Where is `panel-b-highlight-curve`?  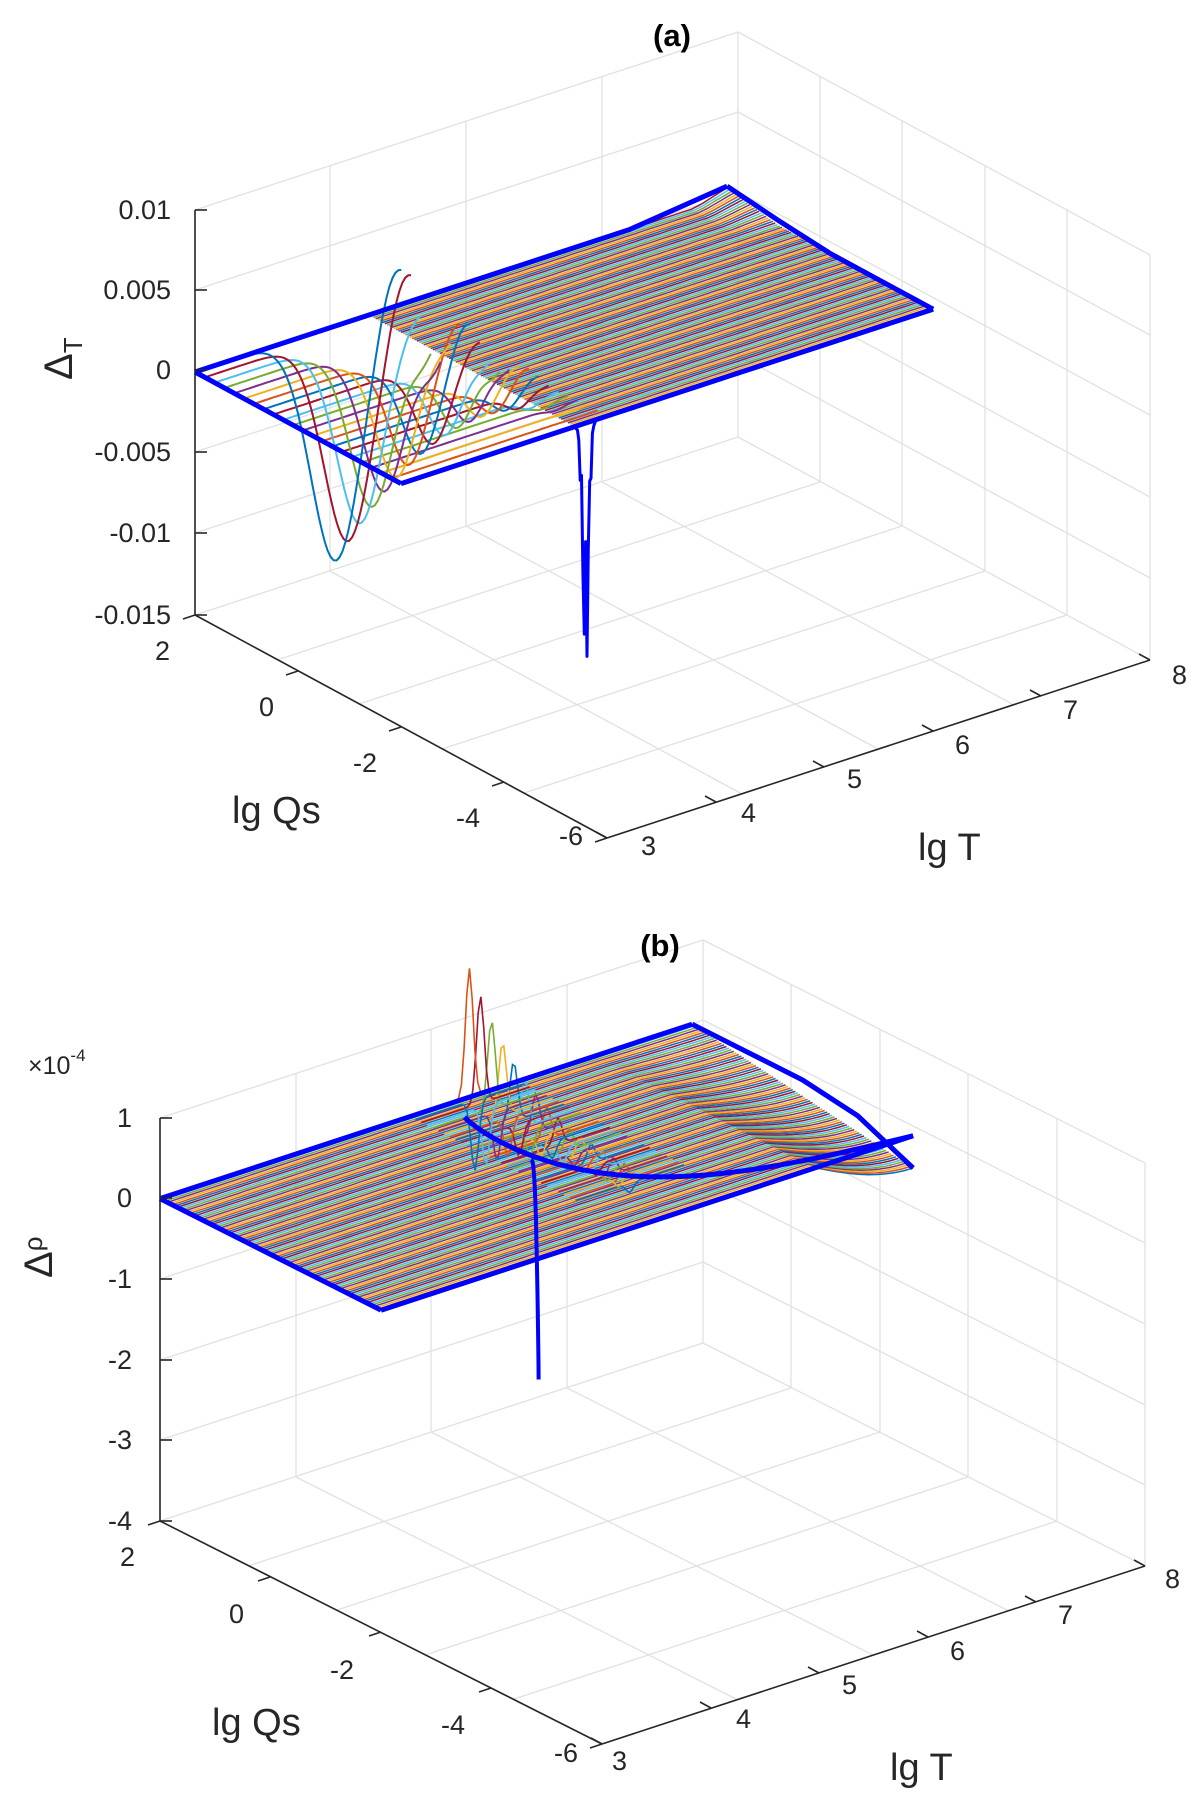
panel-b-highlight-curve is located at coordinates (270, 1254).